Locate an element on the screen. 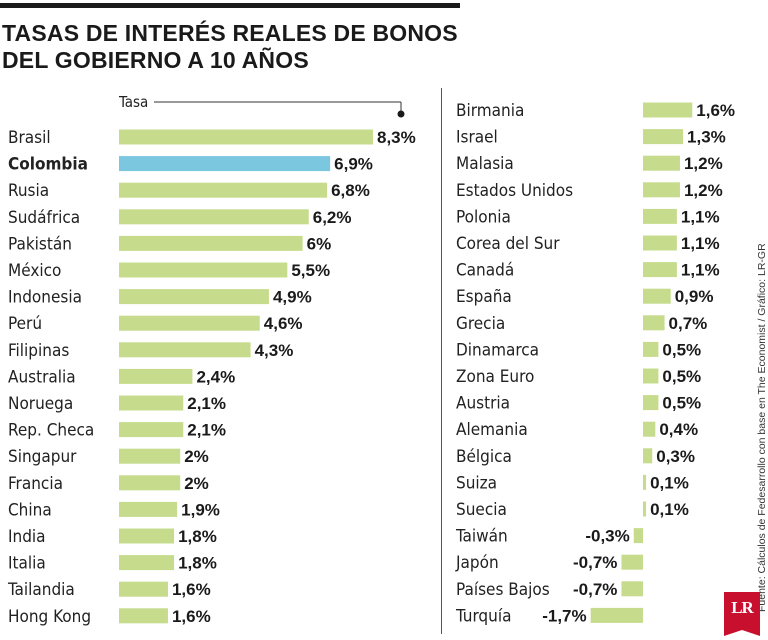  category-label-italia: Italia is located at coordinates (27, 564).